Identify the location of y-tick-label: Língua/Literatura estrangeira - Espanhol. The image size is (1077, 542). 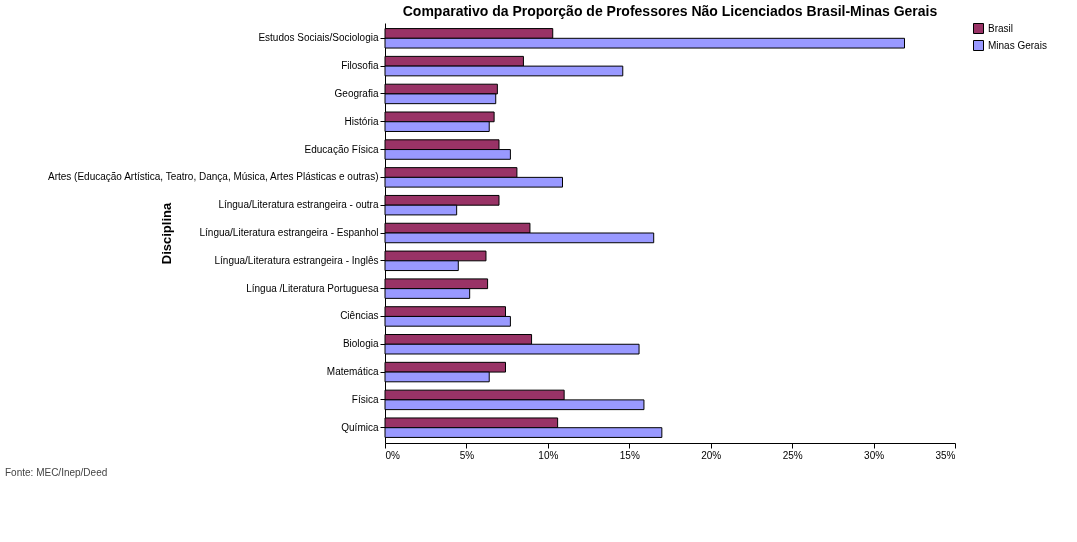
(289, 232).